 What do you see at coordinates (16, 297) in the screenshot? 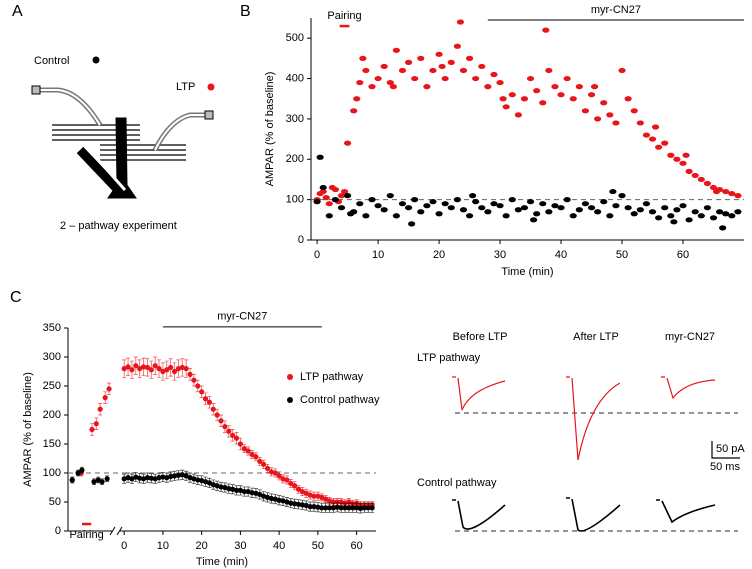
I see `panel-label: C` at bounding box center [16, 297].